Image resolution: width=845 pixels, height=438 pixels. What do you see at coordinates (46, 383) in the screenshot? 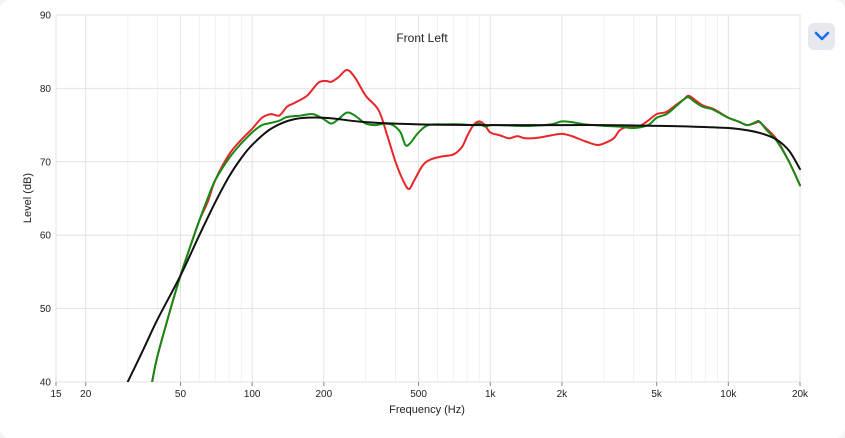
I see `y-tick-label: 40` at bounding box center [46, 383].